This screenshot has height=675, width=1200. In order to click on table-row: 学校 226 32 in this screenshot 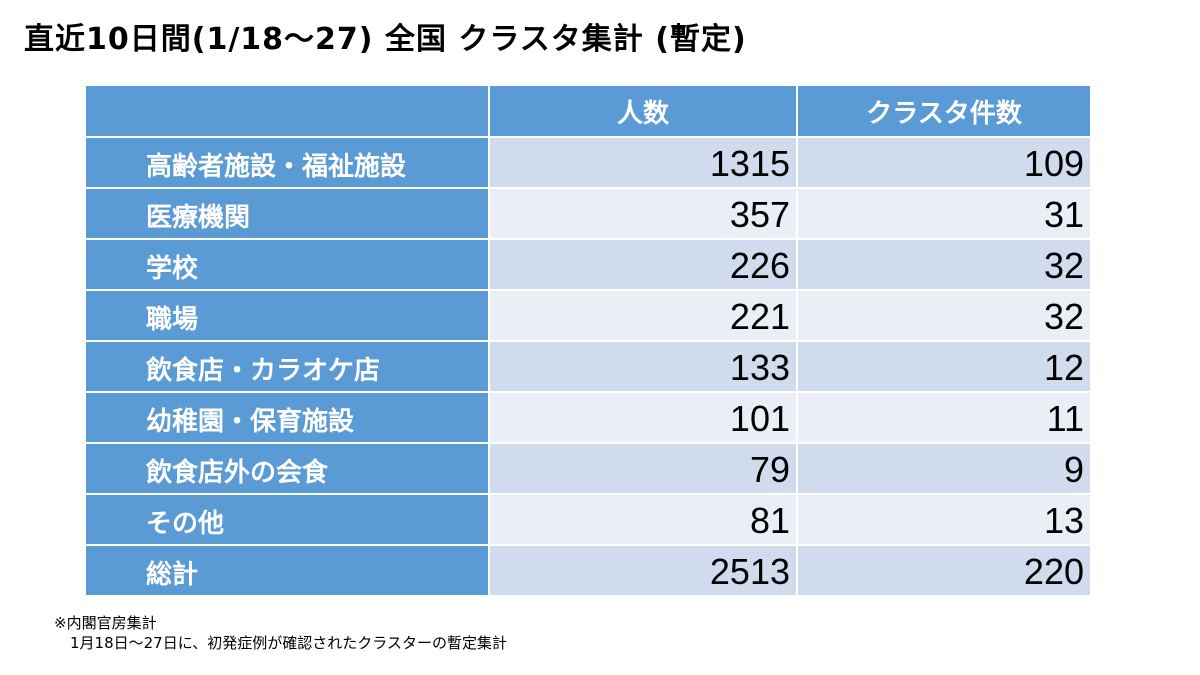, I will do `click(588, 264)`.